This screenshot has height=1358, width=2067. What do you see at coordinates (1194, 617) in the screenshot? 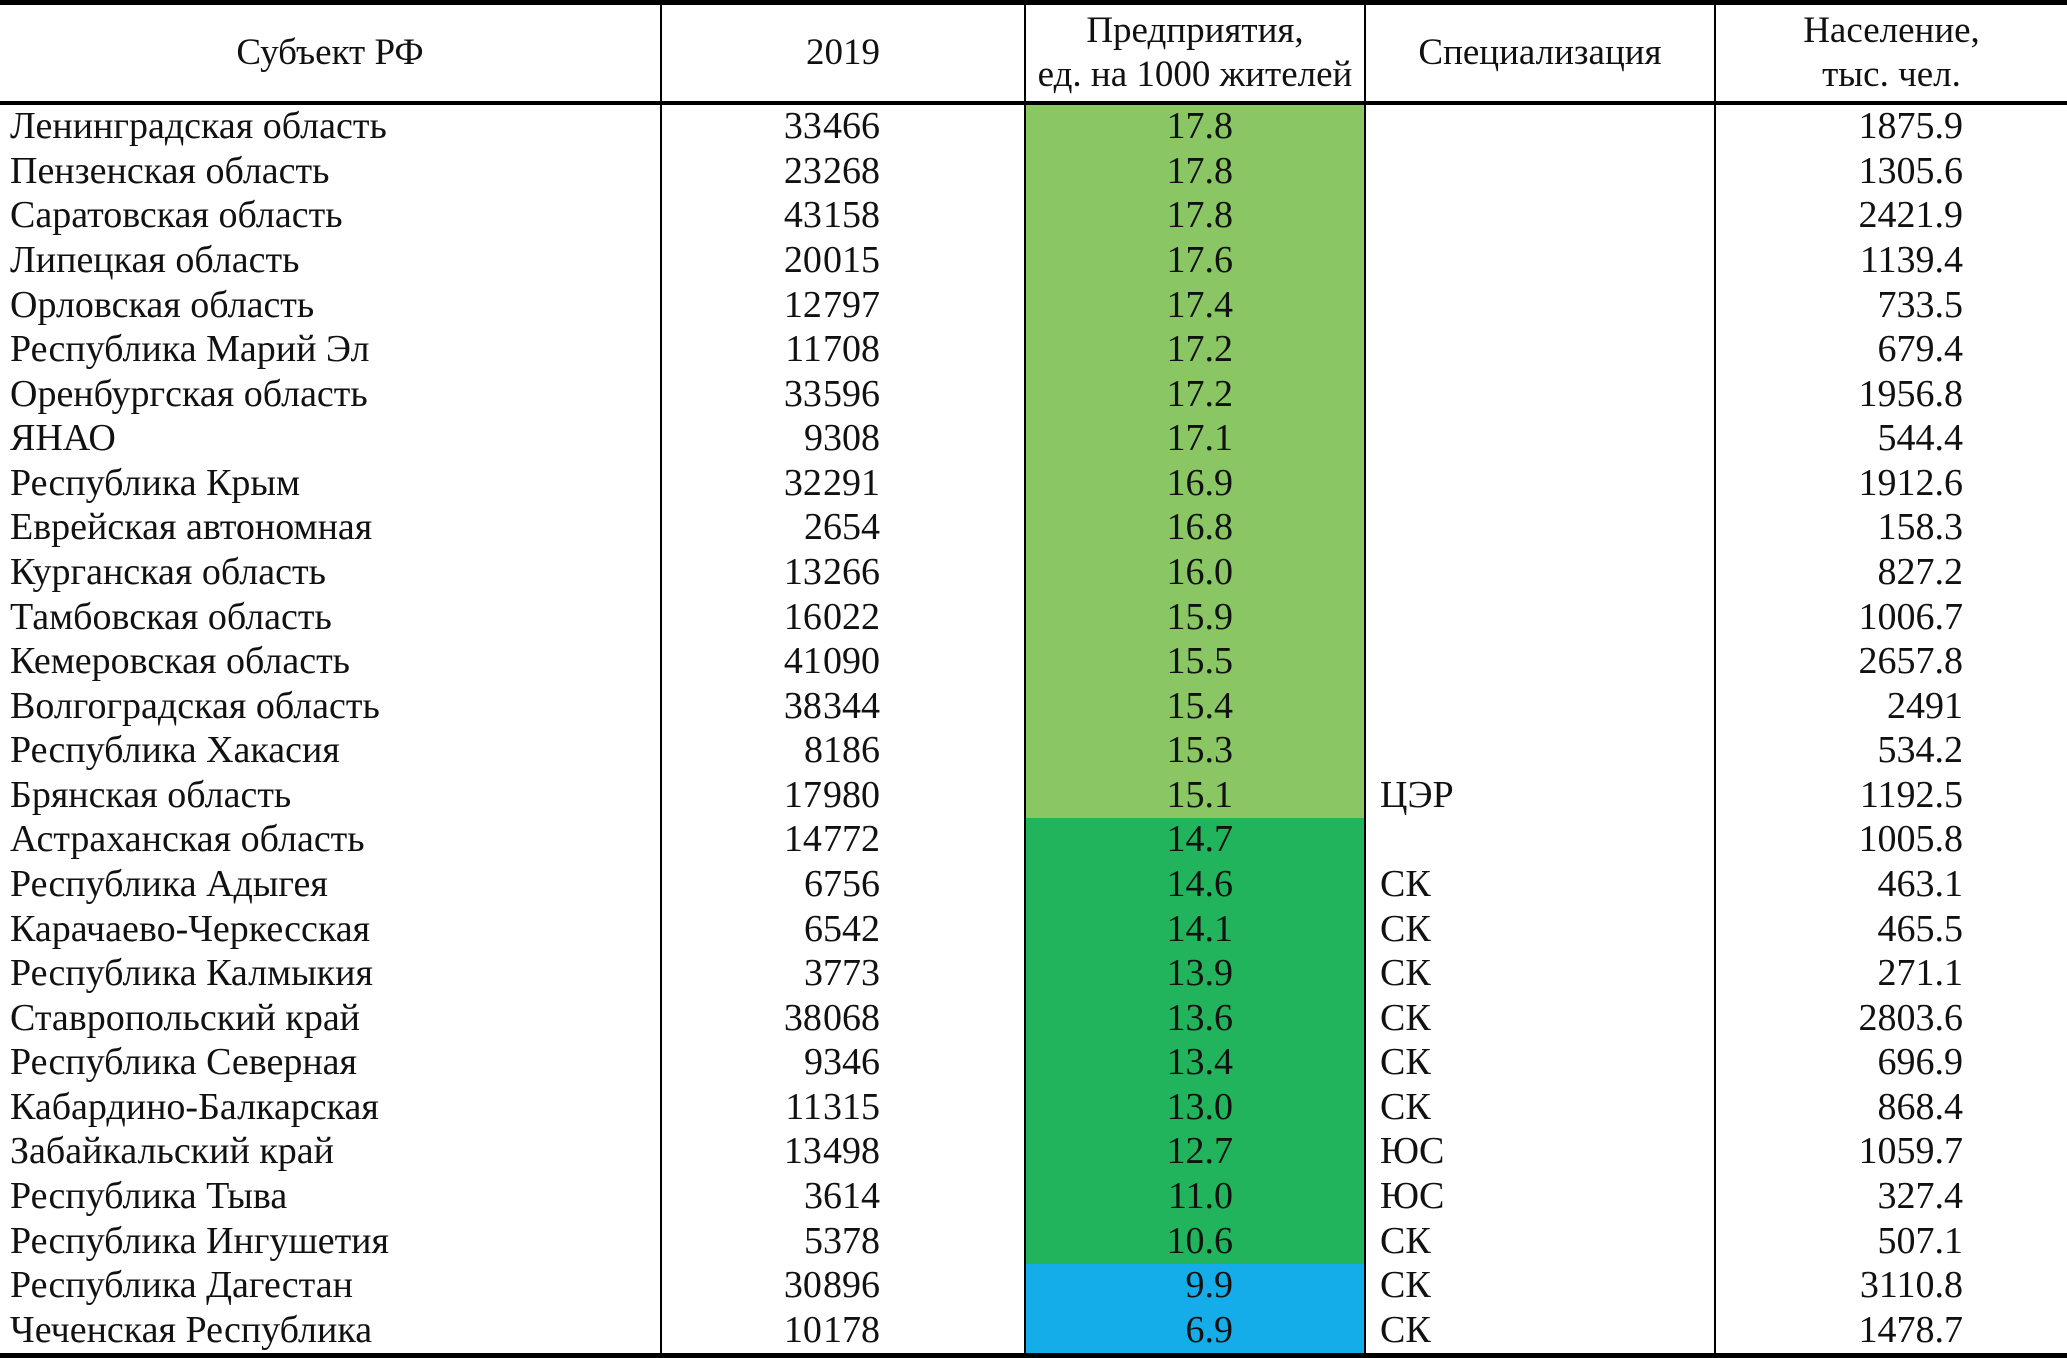
I see `cell-enterprises: 15.9` at bounding box center [1194, 617].